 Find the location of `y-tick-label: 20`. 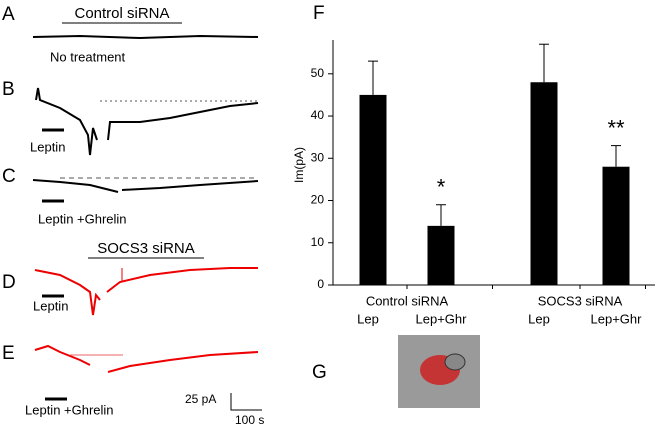

y-tick-label: 20 is located at coordinates (318, 200).